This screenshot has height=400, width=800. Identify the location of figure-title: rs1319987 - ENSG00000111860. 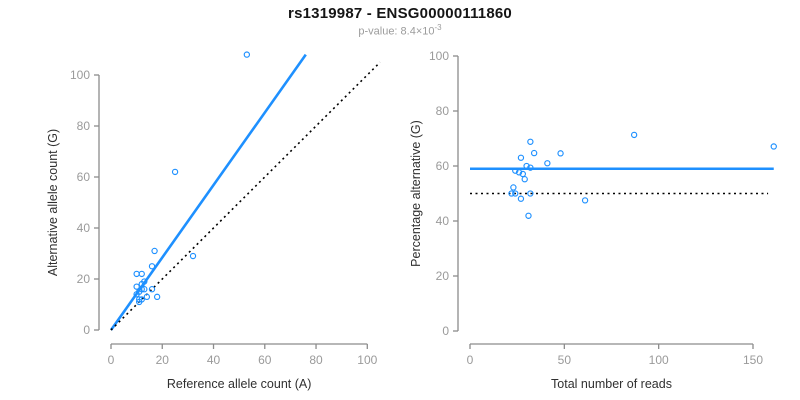
(400, 13).